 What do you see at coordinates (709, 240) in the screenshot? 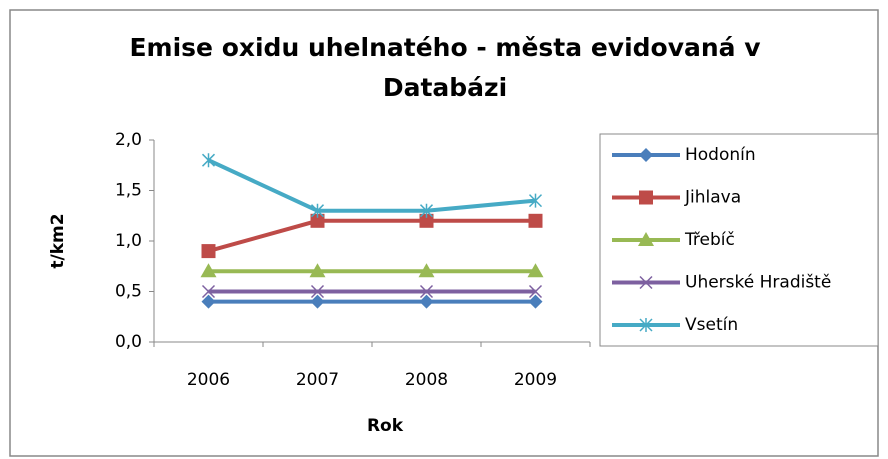
I see `legend-label: Třebíč` at bounding box center [709, 240].